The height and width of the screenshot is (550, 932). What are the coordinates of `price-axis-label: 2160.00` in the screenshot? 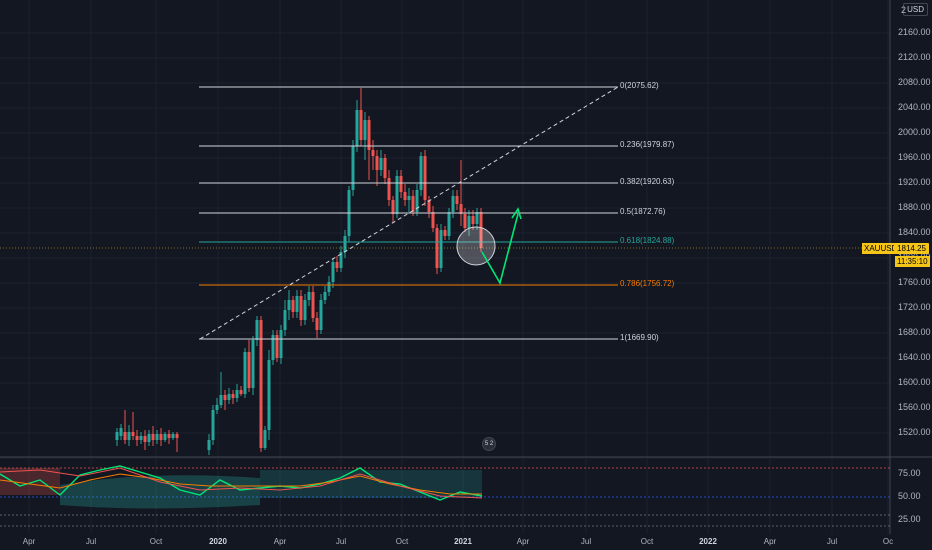 It's located at (914, 32).